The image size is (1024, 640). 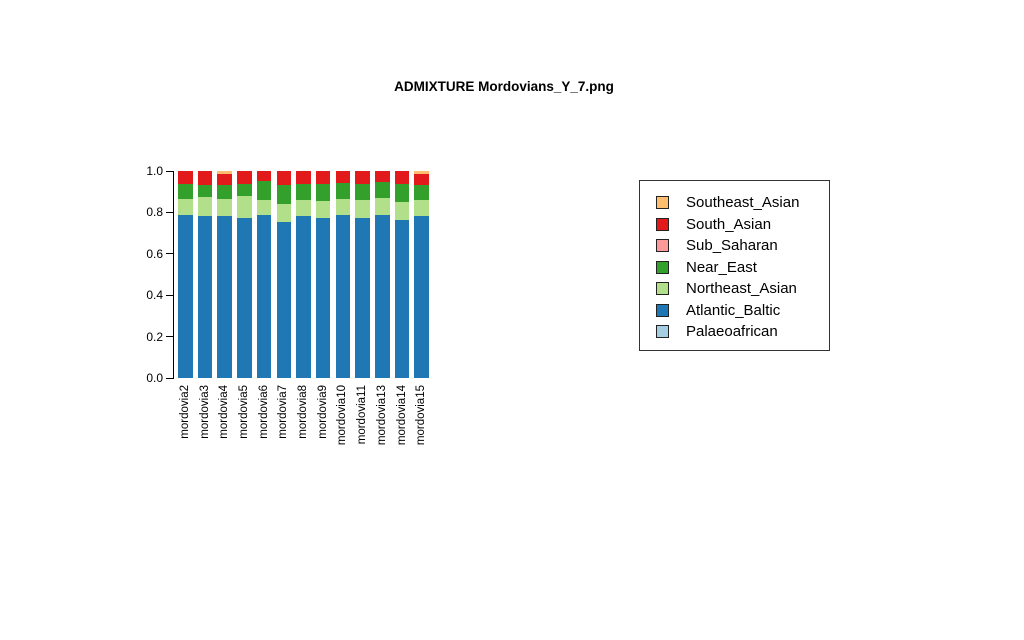 I want to click on x-axis-label: mordovia6, so click(x=263, y=412).